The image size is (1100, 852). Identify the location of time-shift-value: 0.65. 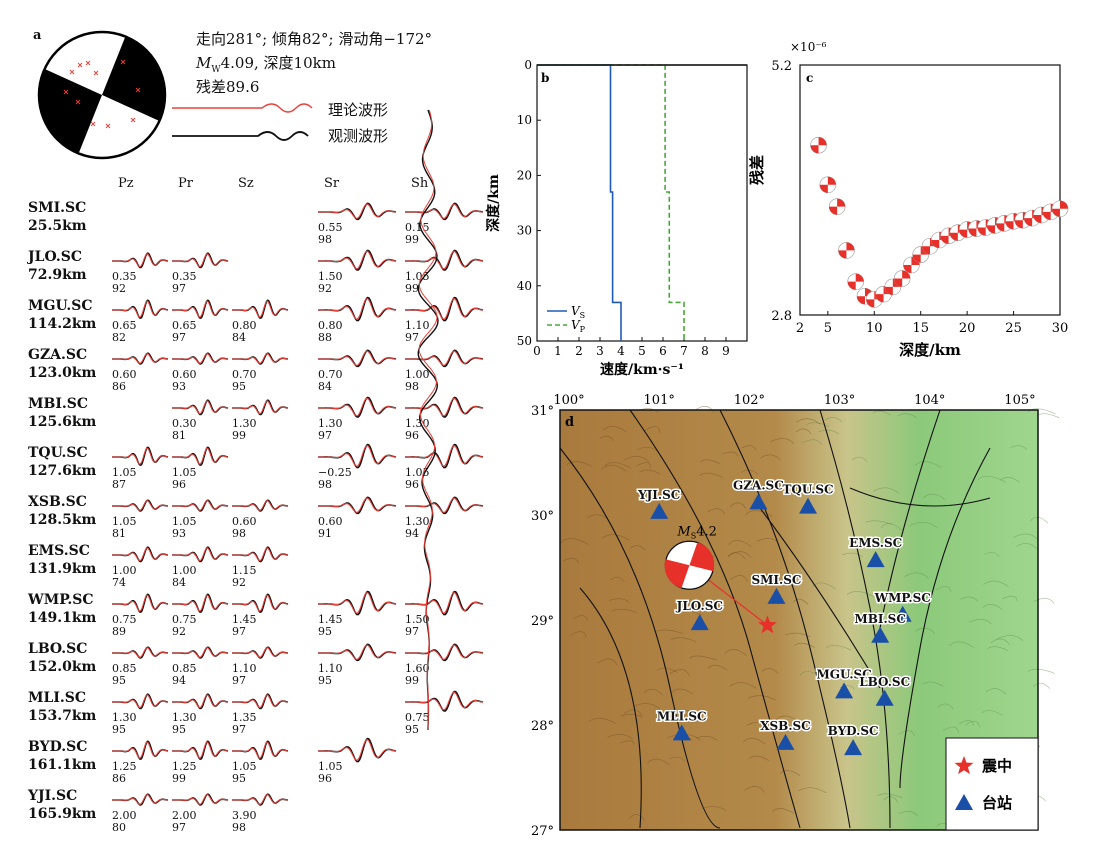
(184, 325).